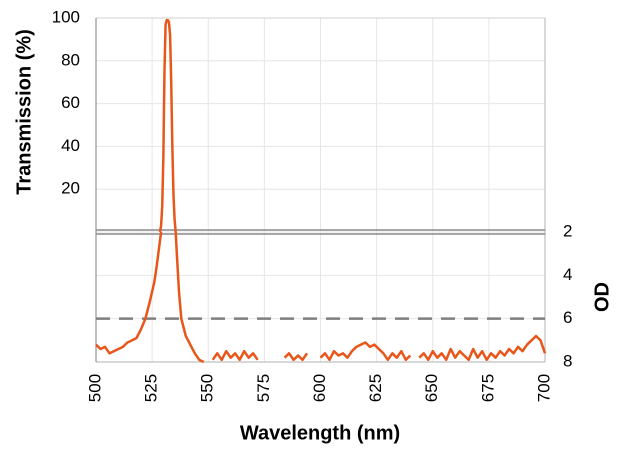  I want to click on y-tick-label: 60, so click(70, 102).